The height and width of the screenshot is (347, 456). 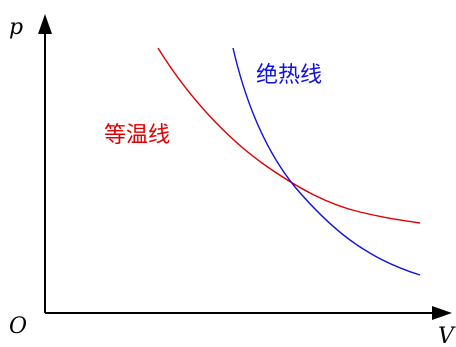 What do you see at coordinates (447, 335) in the screenshot?
I see `axis-x-label: V` at bounding box center [447, 335].